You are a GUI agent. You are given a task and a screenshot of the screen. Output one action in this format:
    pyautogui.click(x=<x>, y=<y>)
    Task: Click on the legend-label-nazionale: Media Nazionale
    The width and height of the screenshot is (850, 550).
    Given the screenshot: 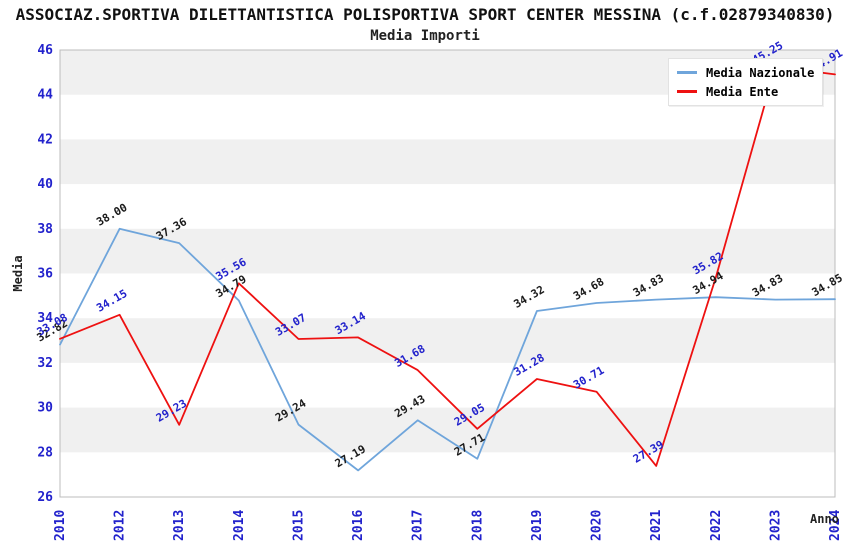 What is the action you would take?
    pyautogui.click(x=760, y=72)
    